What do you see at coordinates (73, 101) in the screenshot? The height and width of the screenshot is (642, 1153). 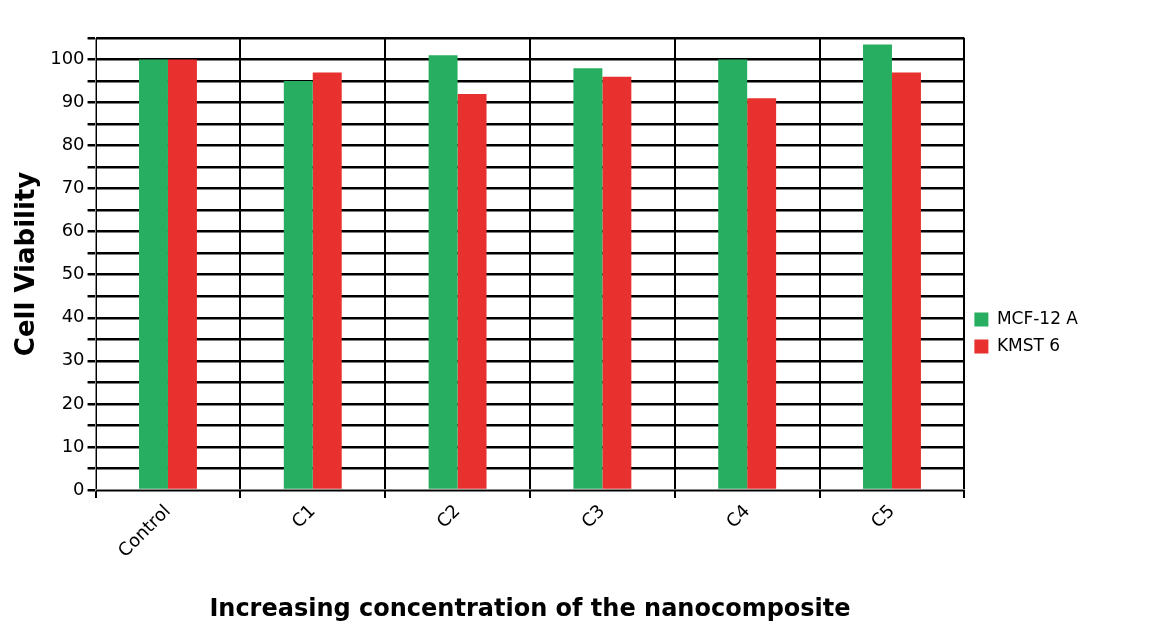 I see `y-tick-label: 90` at bounding box center [73, 101].